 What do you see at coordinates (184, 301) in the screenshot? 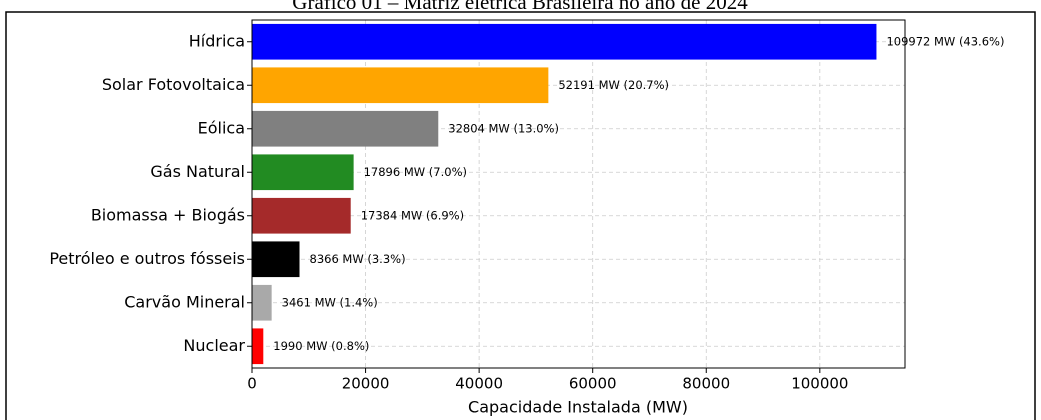
I see `category-label: Carvão Mineral` at bounding box center [184, 301].